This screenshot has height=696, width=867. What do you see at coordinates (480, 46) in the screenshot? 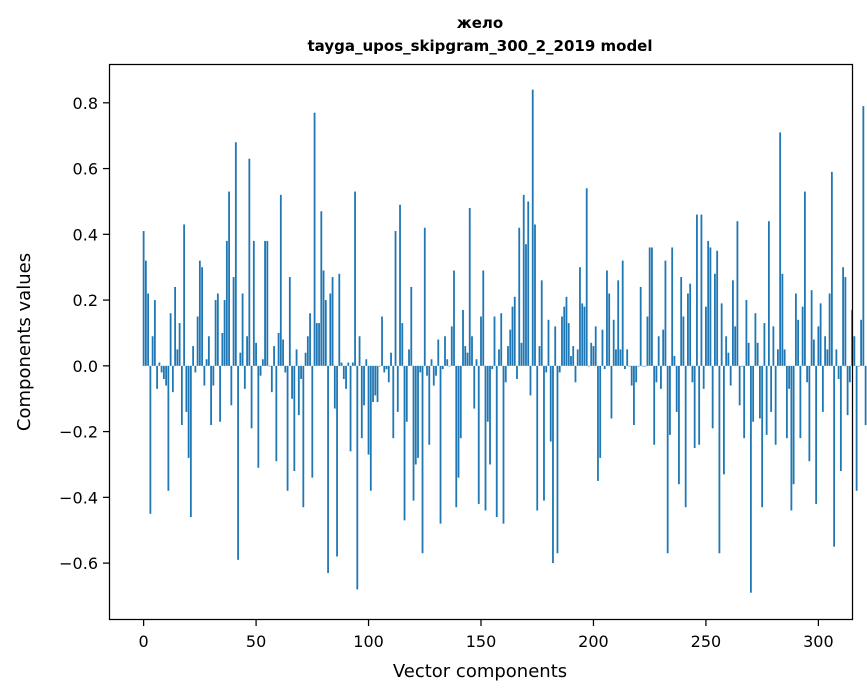
I see `chart-subtitle: tayga_upos_skipgram_300_2_2019 model` at bounding box center [480, 46].